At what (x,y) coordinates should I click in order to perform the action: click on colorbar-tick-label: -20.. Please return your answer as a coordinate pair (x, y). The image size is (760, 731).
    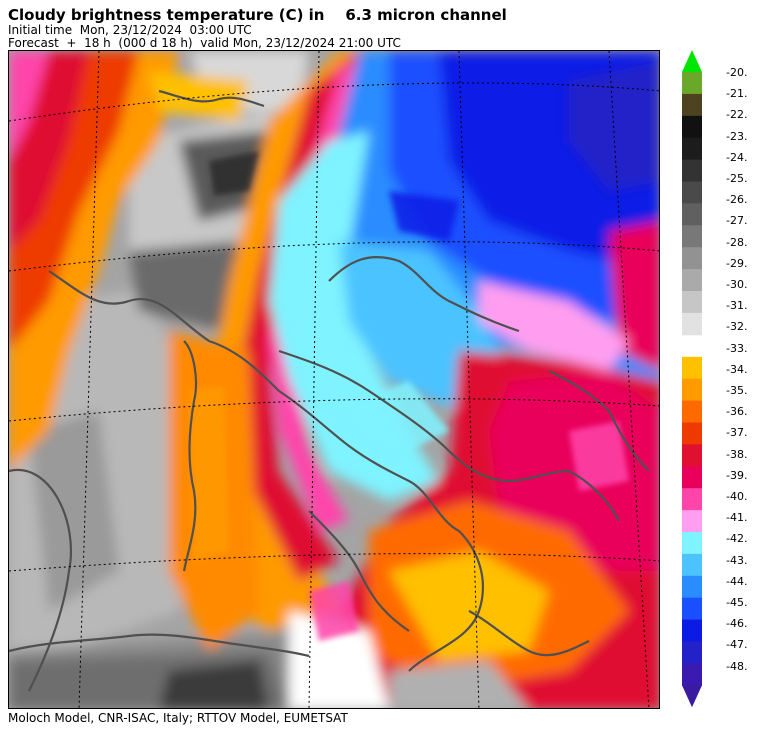
    Looking at the image, I should click on (737, 72).